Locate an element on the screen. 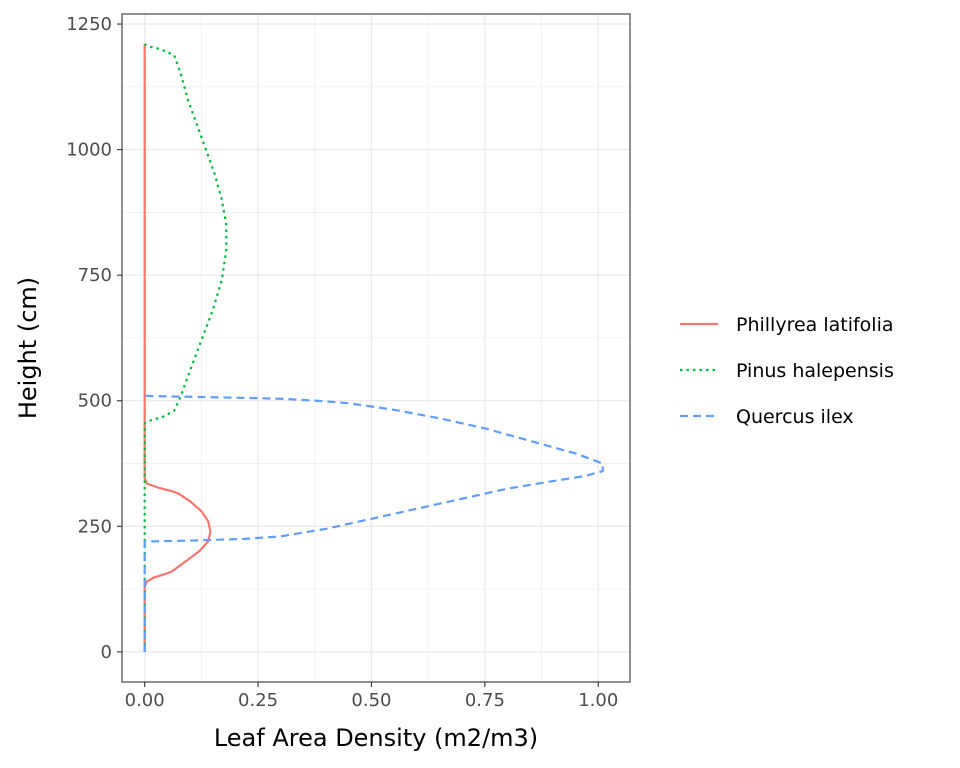 The width and height of the screenshot is (960, 768). x-tick-label: 1.00 is located at coordinates (598, 700).